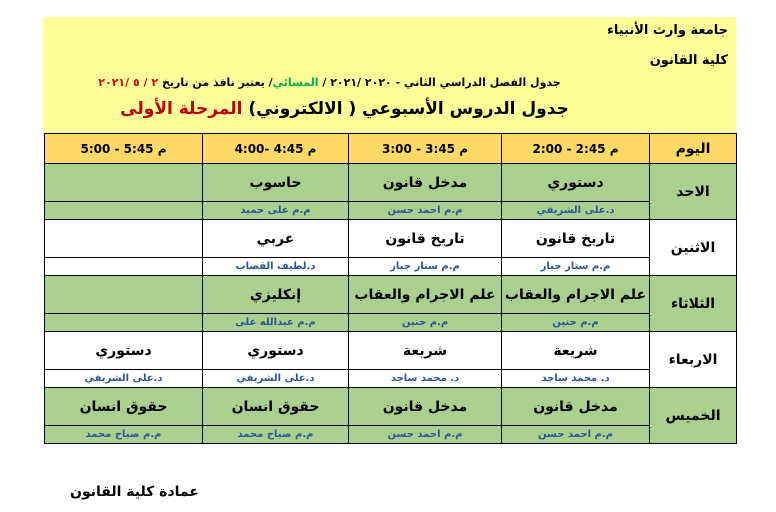 Image resolution: width=776 pixels, height=512 pixels. I want to click on subtitle-date: ٢ / ٥ /٢٠٢١, so click(128, 82).